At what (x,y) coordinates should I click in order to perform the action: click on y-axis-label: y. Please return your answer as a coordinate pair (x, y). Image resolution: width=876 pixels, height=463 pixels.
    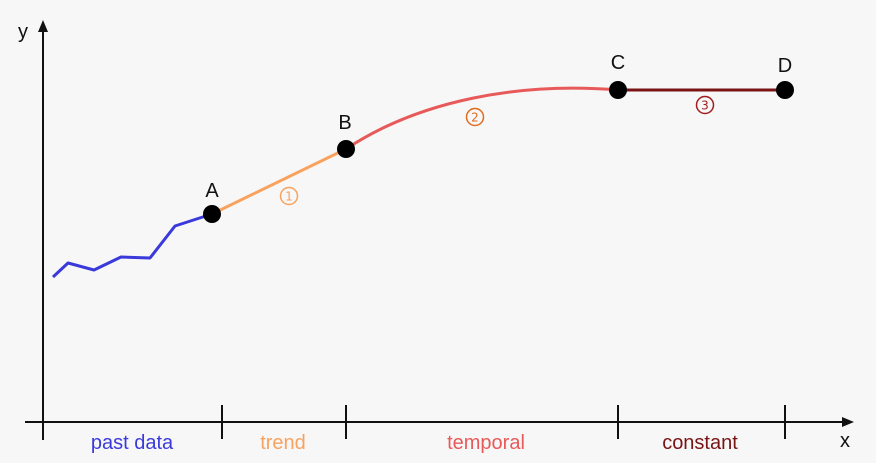
    Looking at the image, I should click on (23, 32).